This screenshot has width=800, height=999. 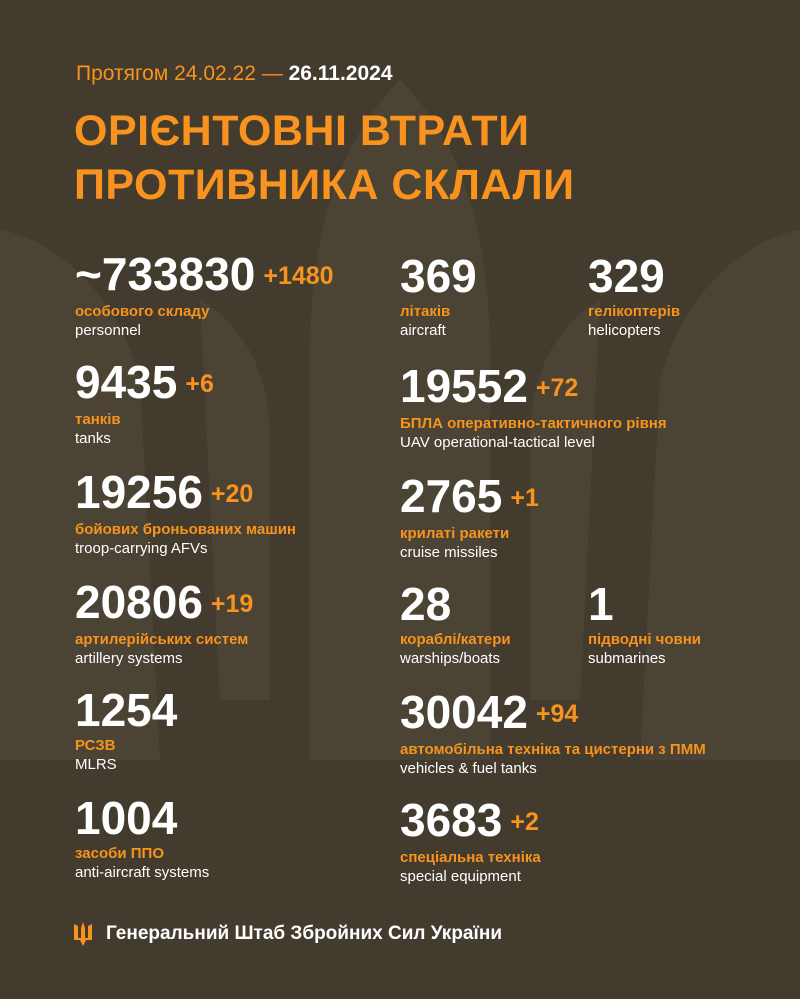 I want to click on stat-value: 20806 +19, so click(x=164, y=602).